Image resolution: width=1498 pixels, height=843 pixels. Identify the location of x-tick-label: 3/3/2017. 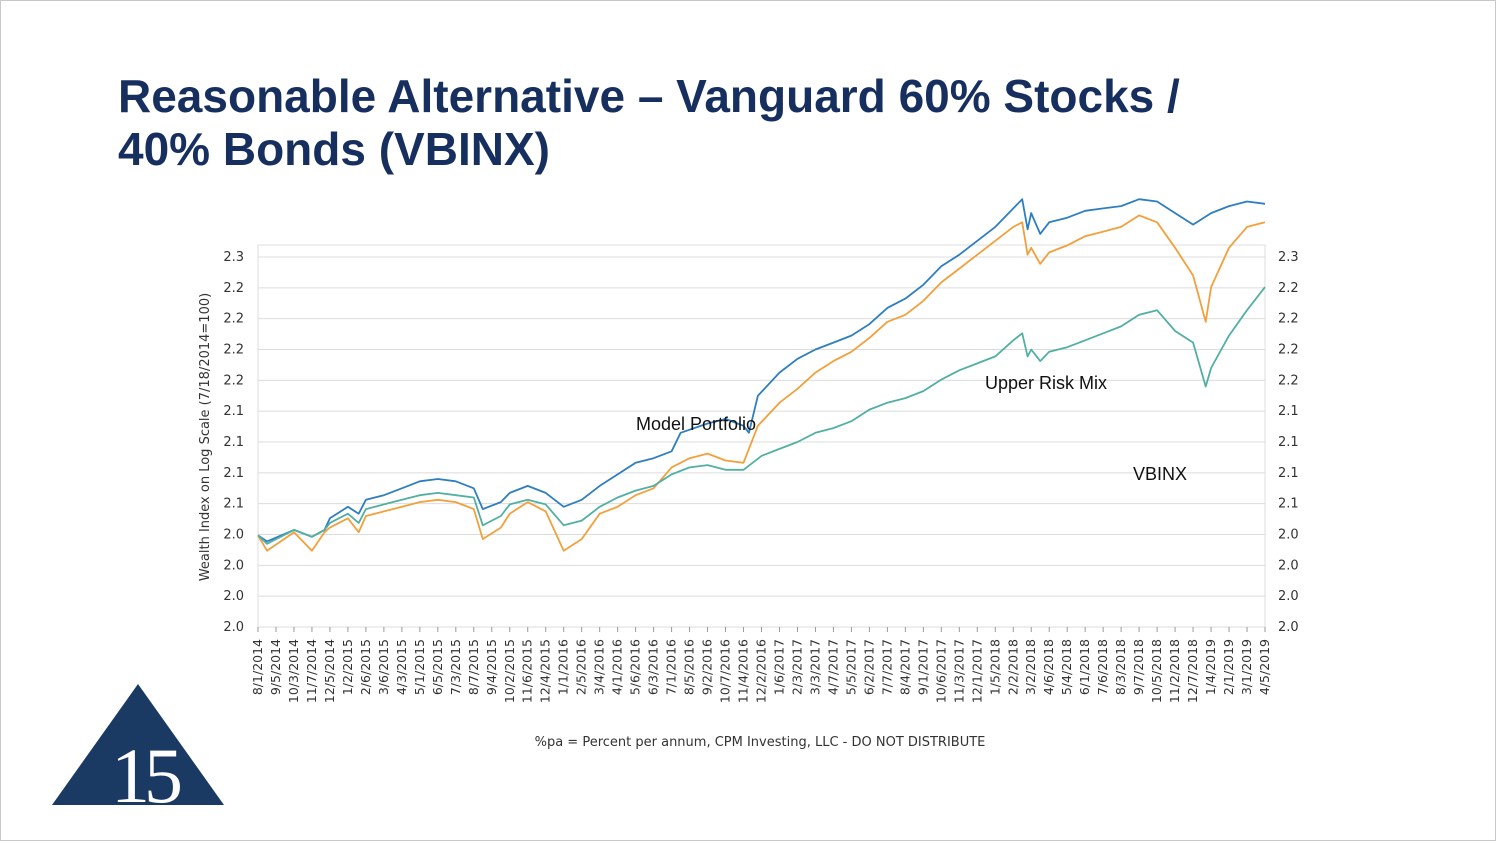
(814, 667).